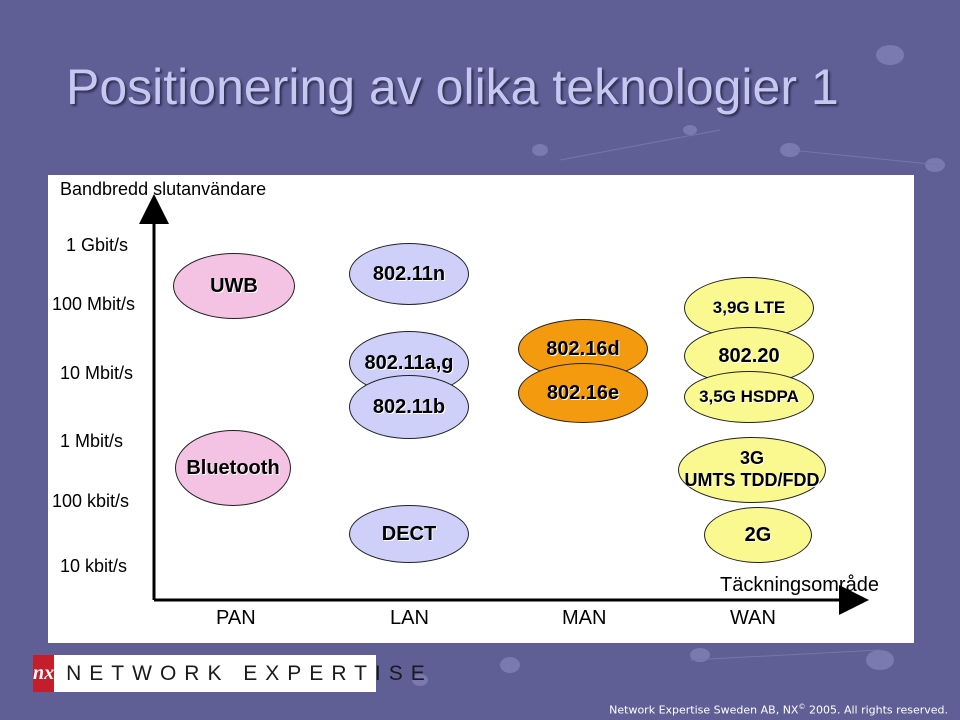 The image size is (960, 720). I want to click on tech-lte-label: 3,9G LTE, so click(749, 307).